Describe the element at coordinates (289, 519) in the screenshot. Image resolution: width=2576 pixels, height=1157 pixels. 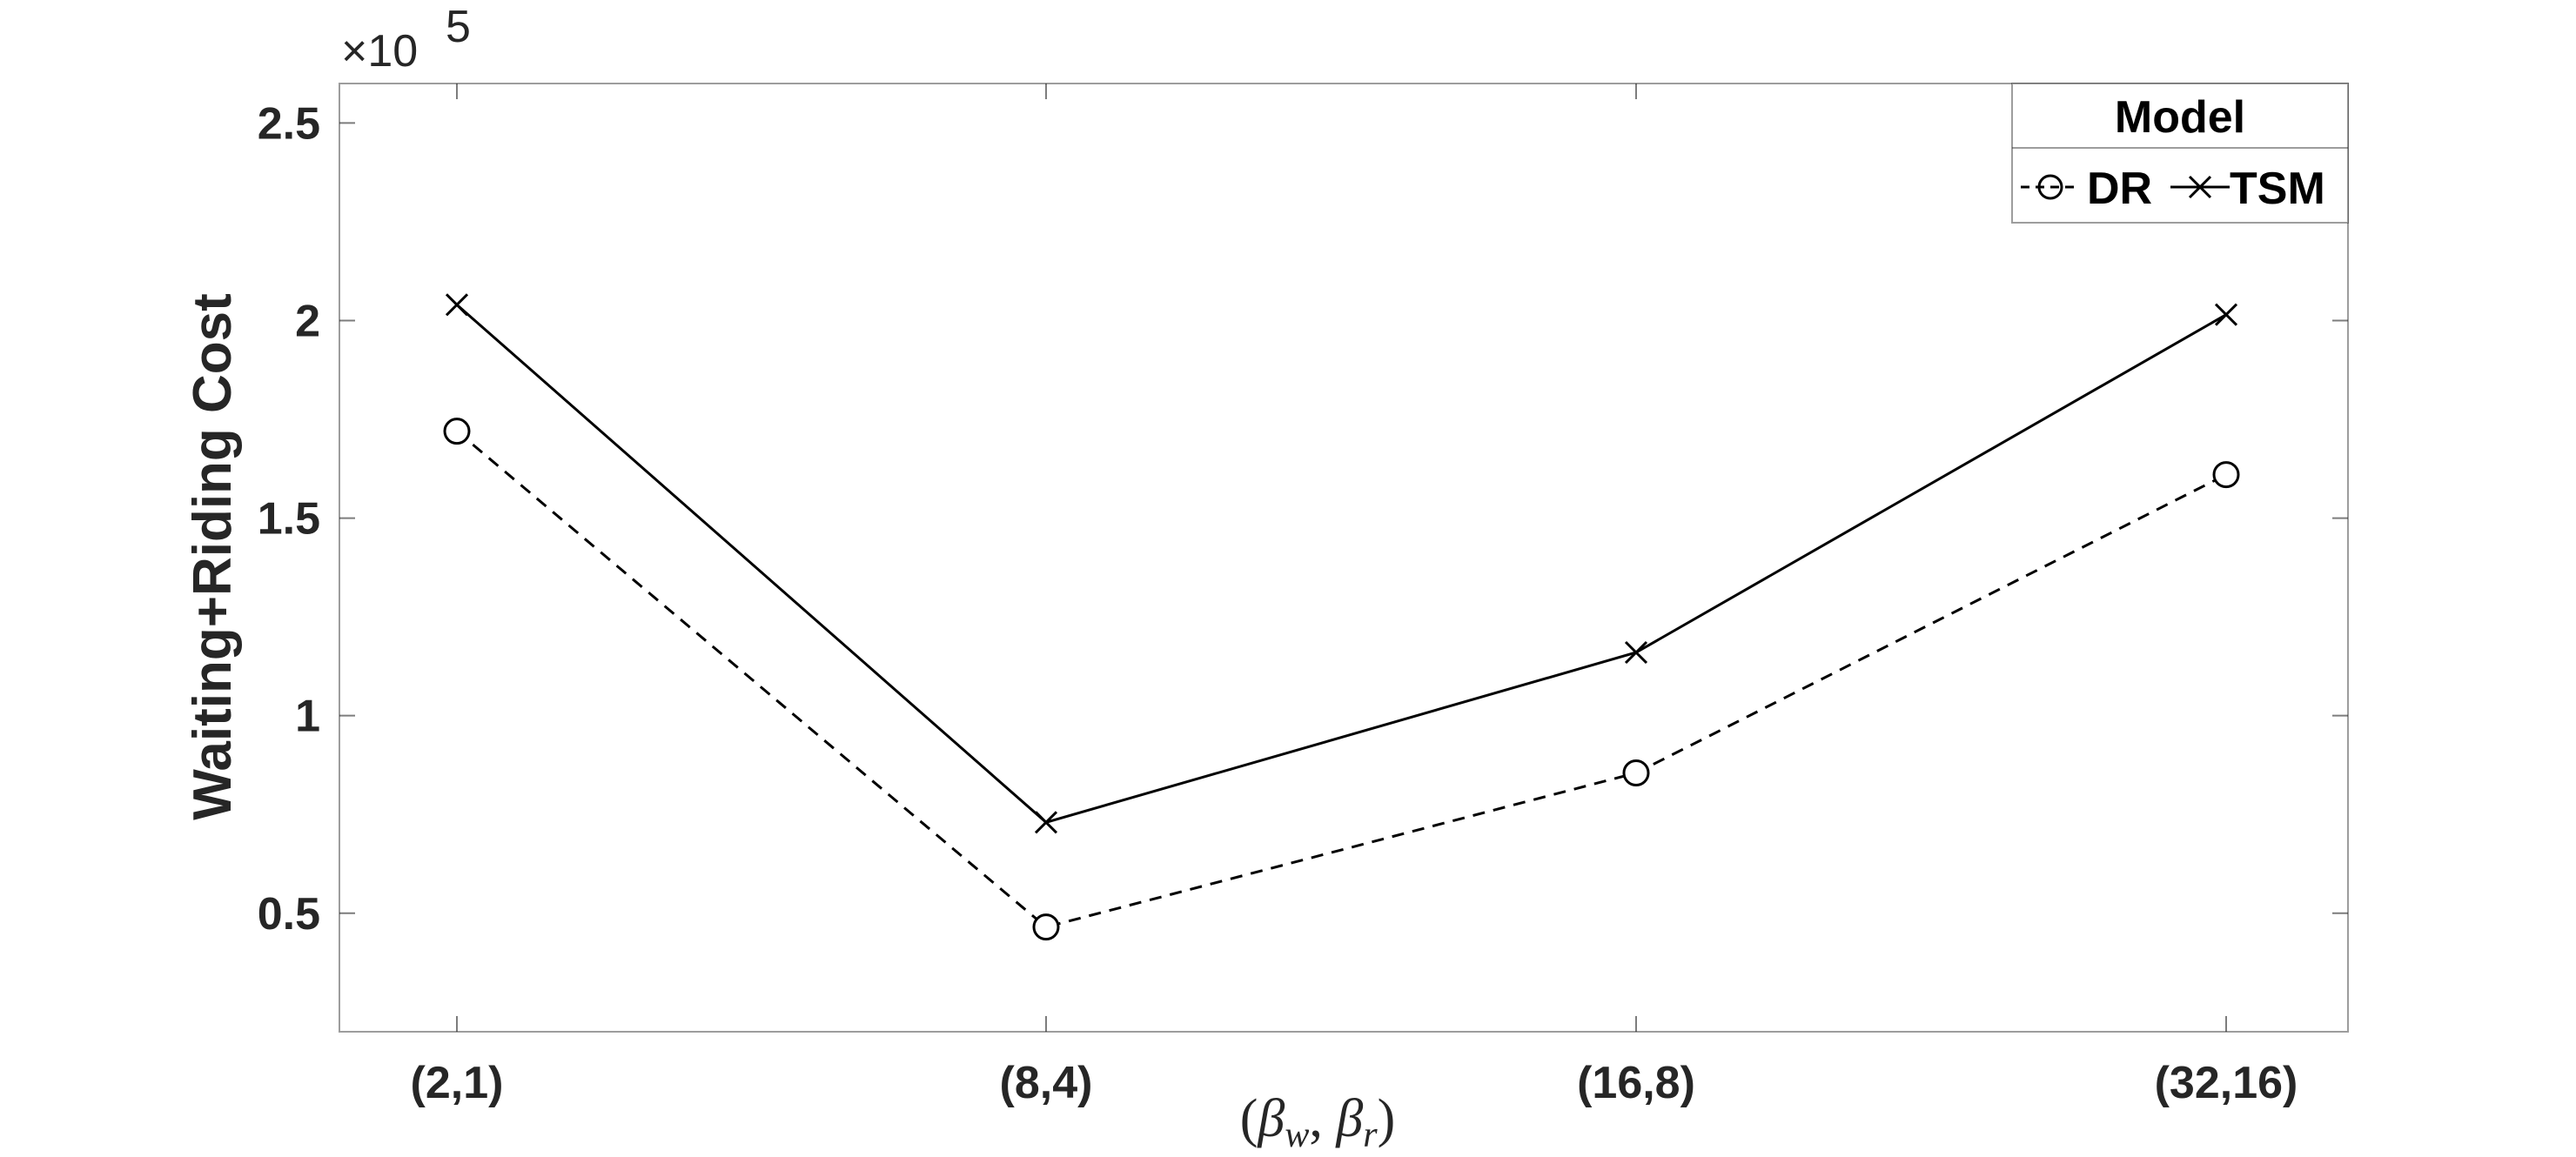
I see `y-tick-label: 1.5` at that location.